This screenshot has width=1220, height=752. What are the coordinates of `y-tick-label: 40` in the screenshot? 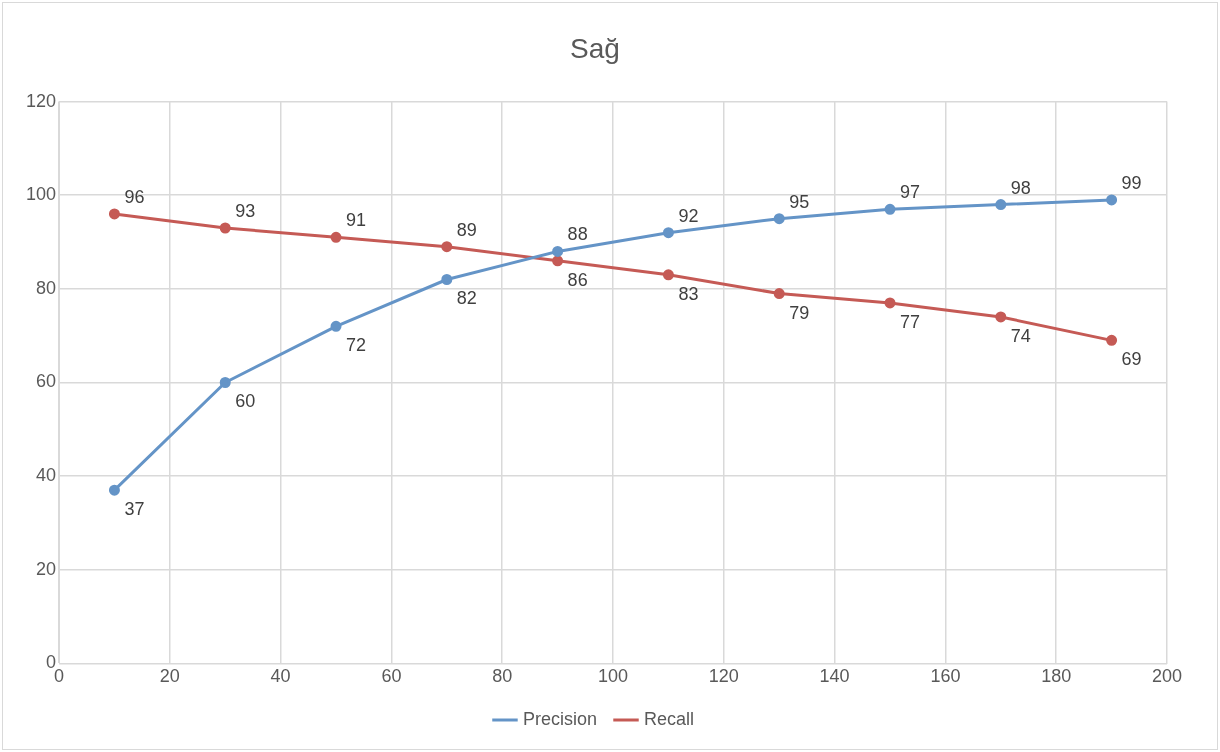 It's located at (46, 475).